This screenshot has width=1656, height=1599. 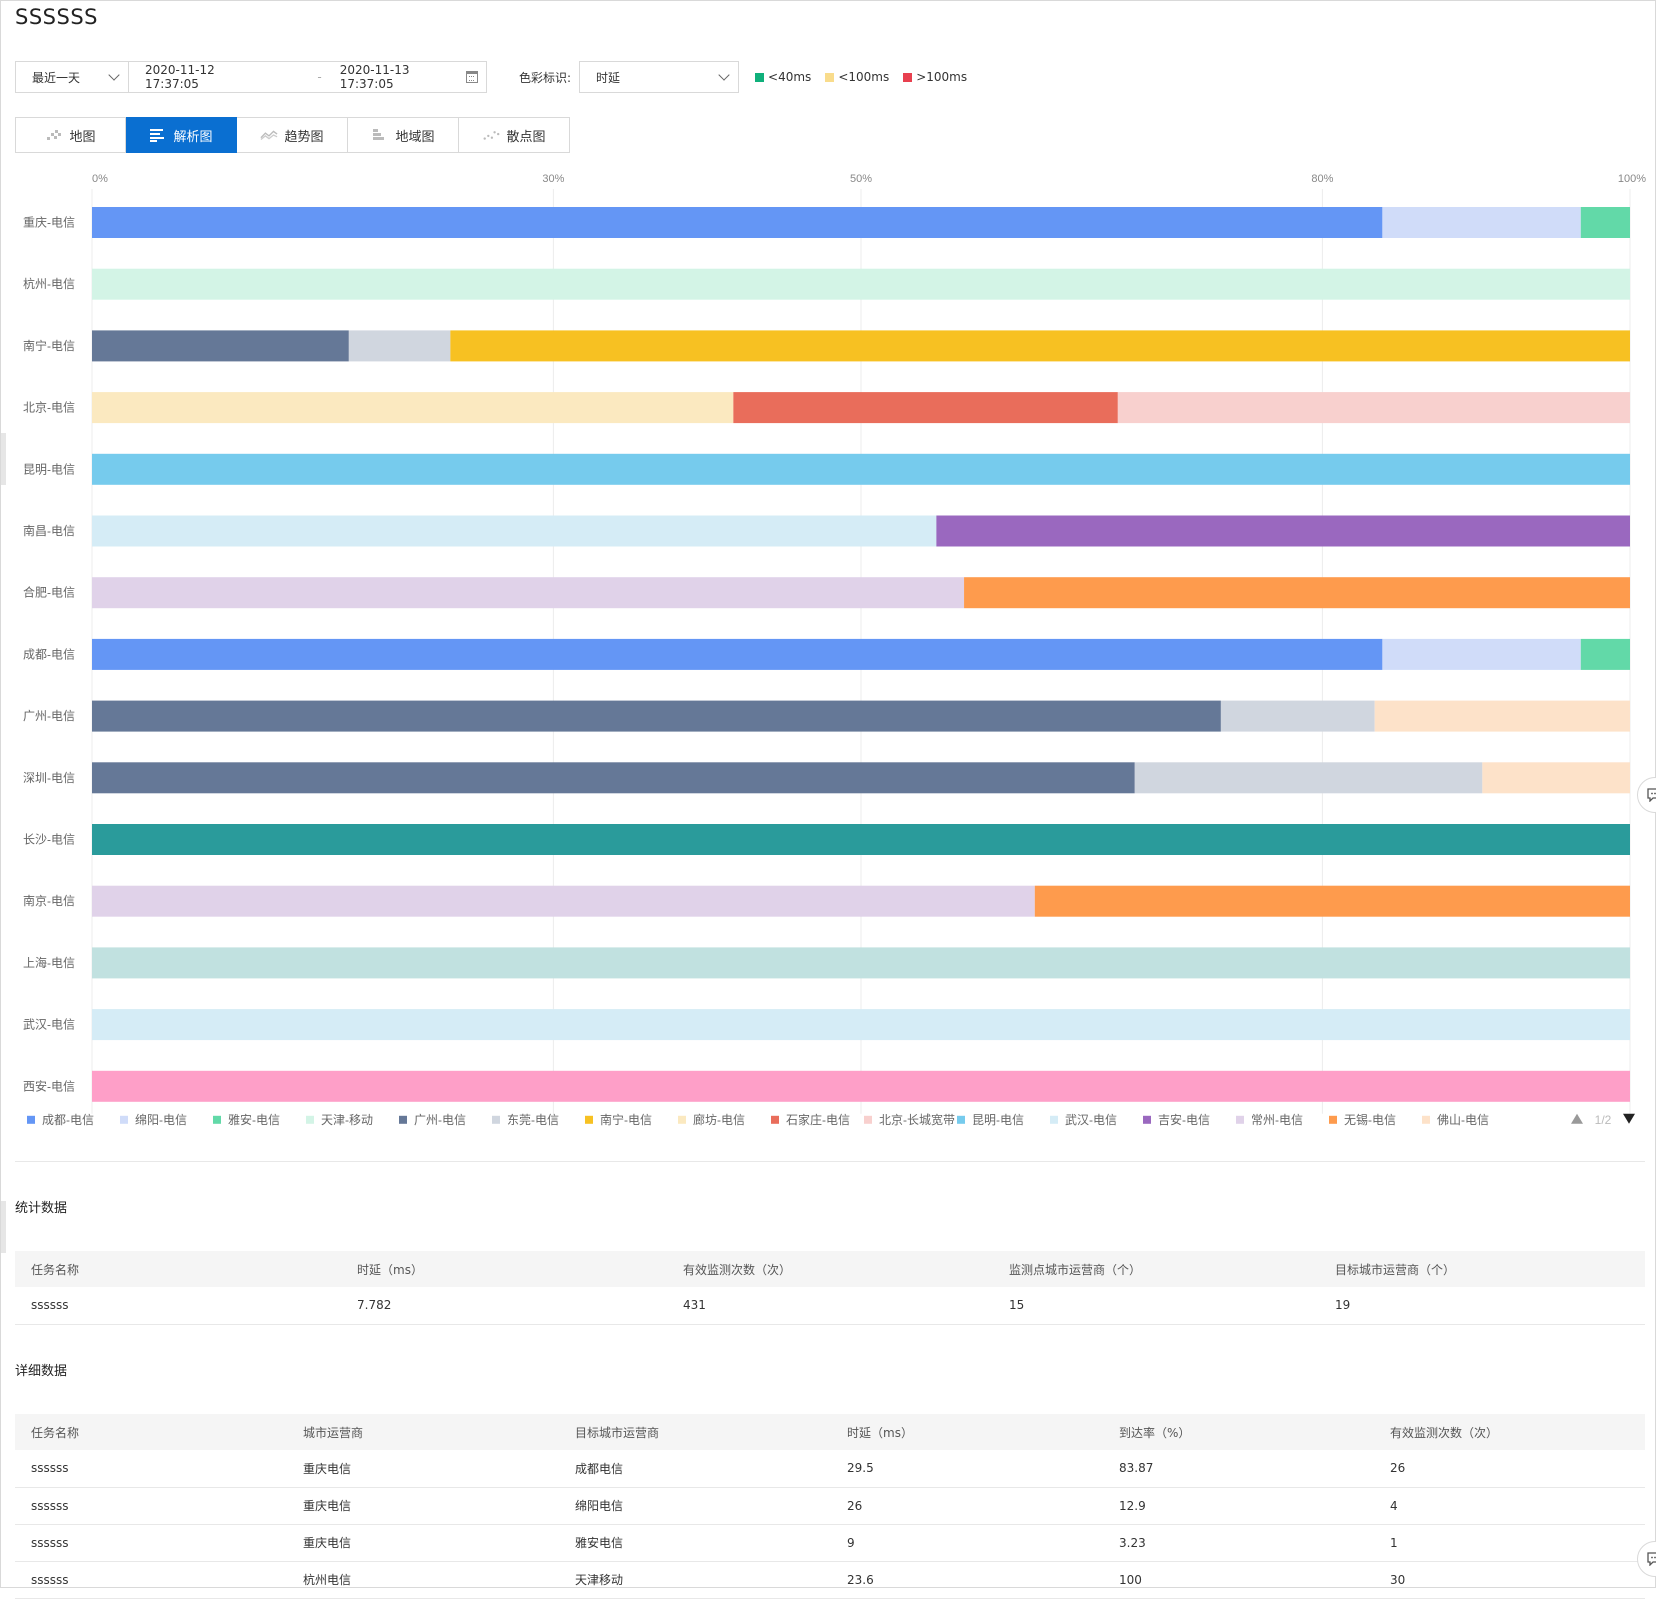 I want to click on section-divider, so click(x=830, y=1161).